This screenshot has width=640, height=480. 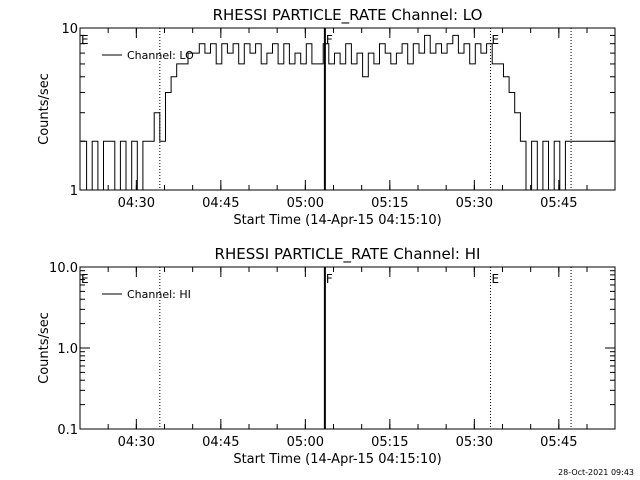 I want to click on y-tick-label: 10, so click(x=69, y=29).